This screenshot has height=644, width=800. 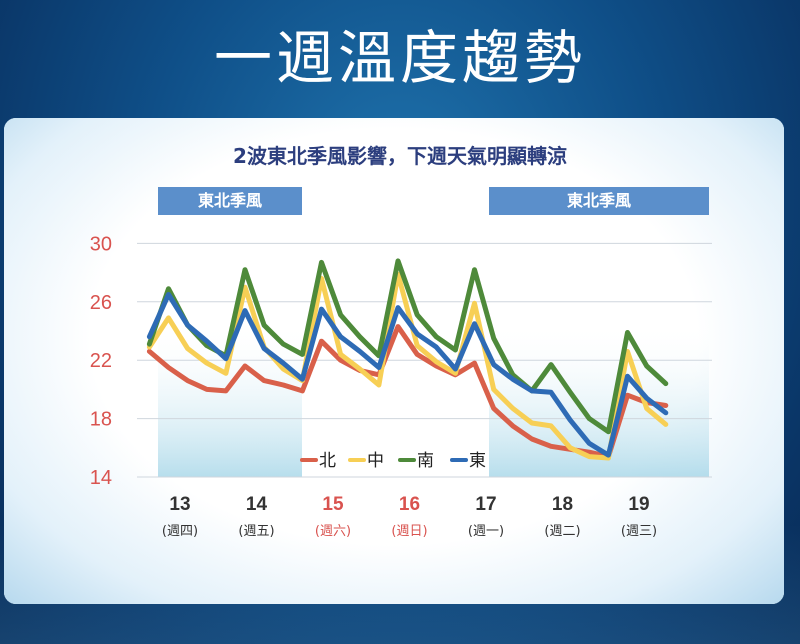 I want to click on x-tick-day: 14, so click(x=257, y=504).